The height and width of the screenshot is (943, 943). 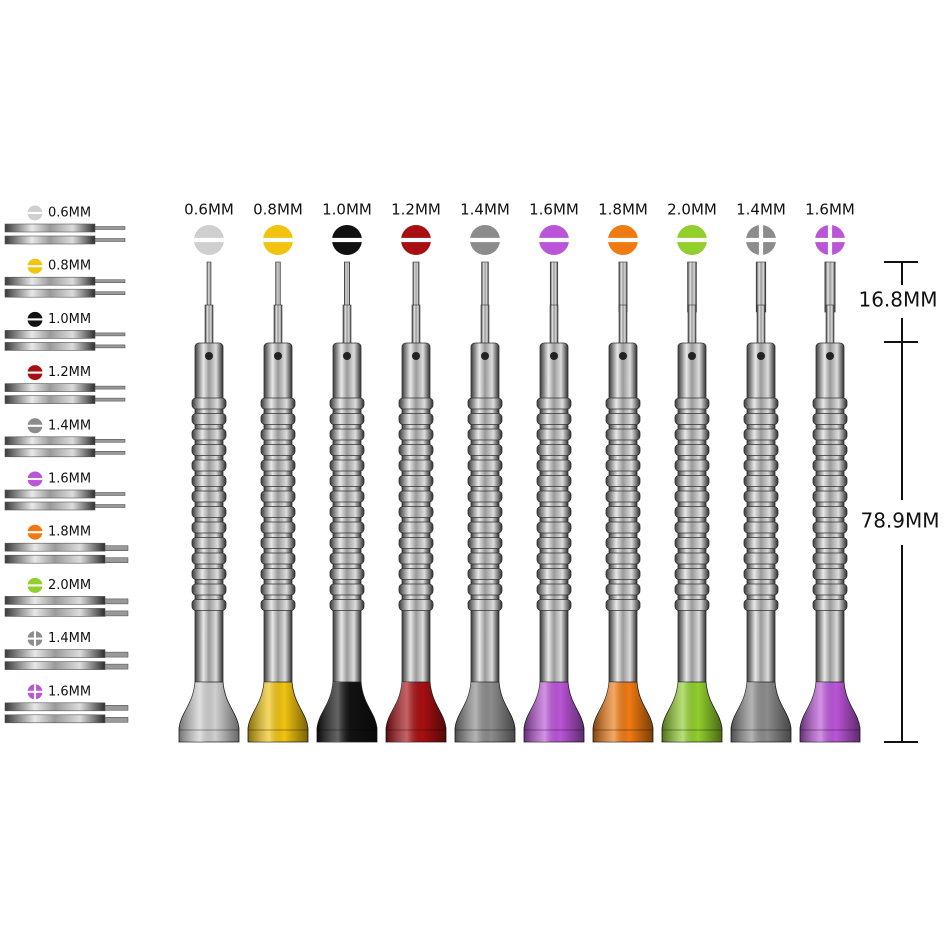 What do you see at coordinates (901, 502) in the screenshot?
I see `dimension` at bounding box center [901, 502].